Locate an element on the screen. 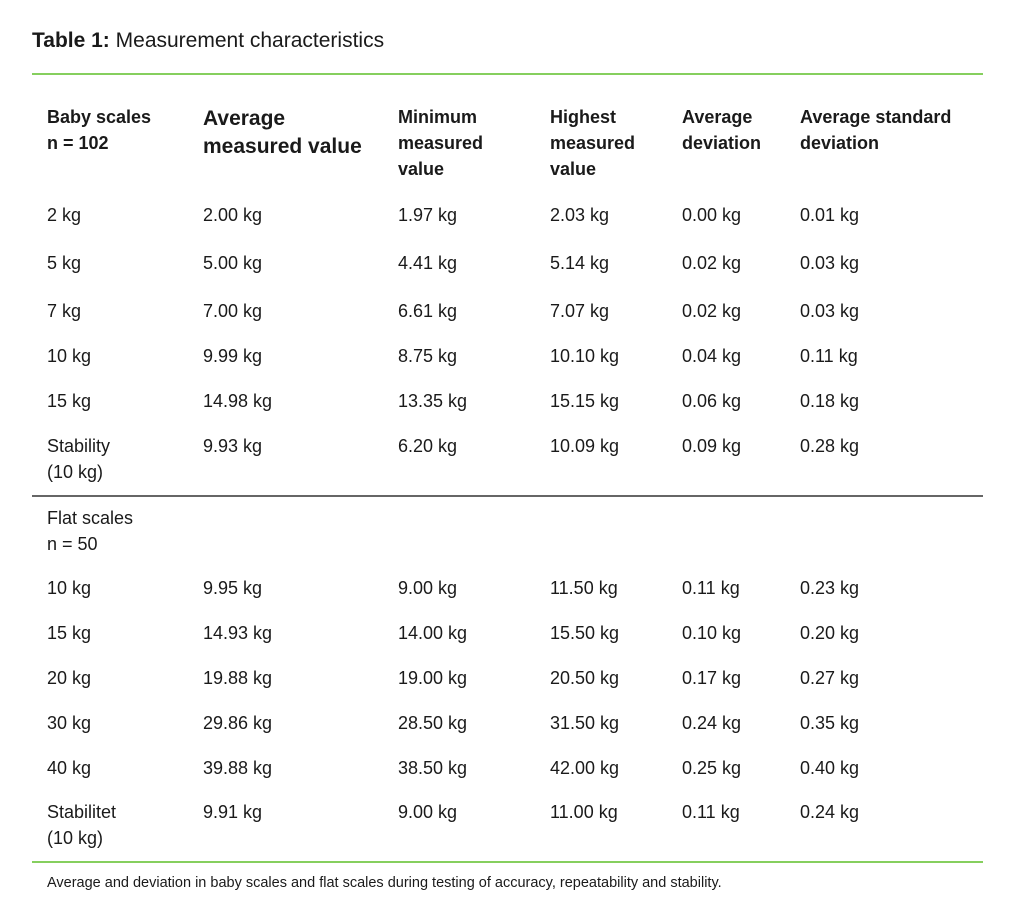  average-standard-deviation: 0.28 kg is located at coordinates (830, 446).